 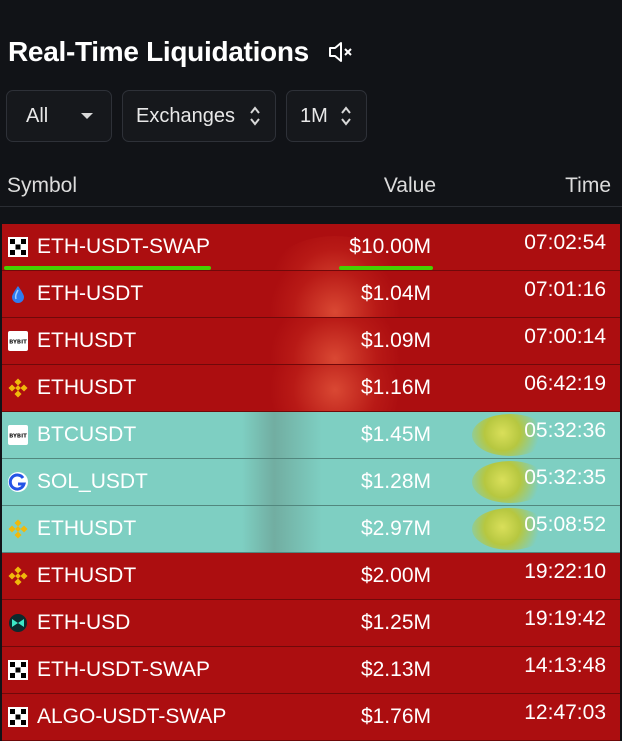 I want to click on table-row: ETHUSDT $2.97M 05:08:52, so click(x=311, y=529).